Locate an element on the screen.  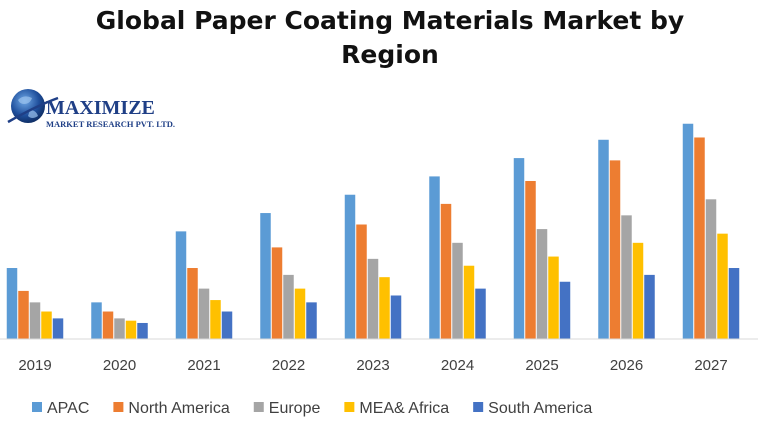
x-tick-label: 2025 is located at coordinates (541, 365).